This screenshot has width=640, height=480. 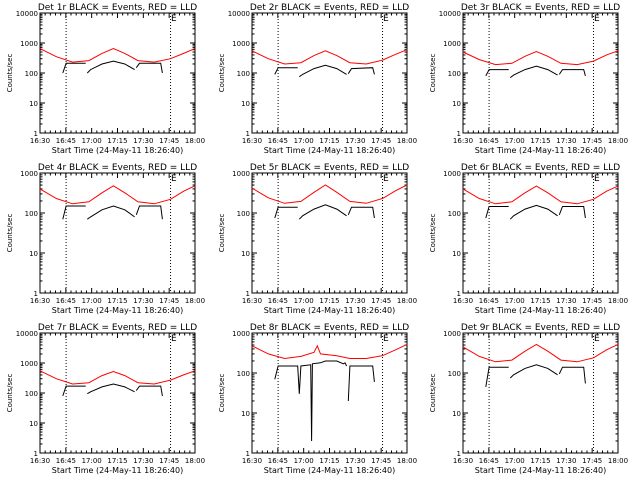 I want to click on chart-title: Det 4r BLACK = Events, RED = LLD, so click(x=117, y=168).